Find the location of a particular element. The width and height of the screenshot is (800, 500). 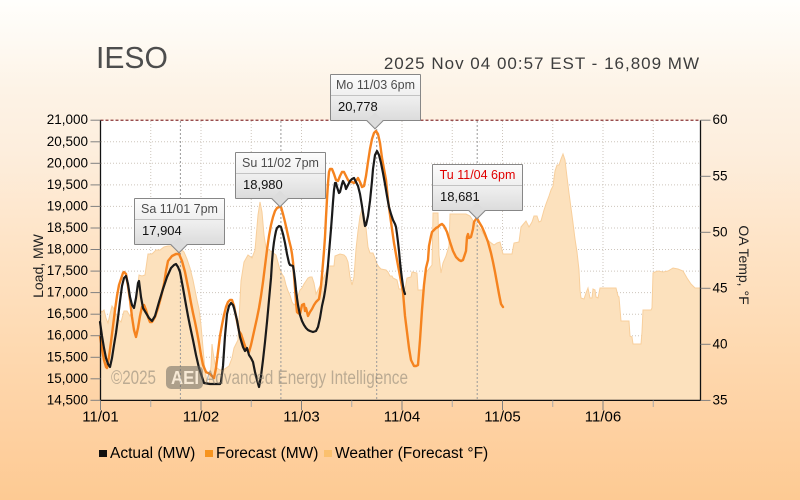

svg-text: 16,500 is located at coordinates (67, 313).